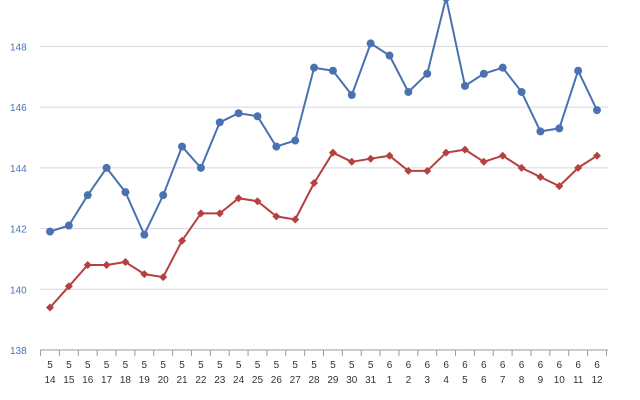  I want to click on x-tick-label-day: 11, so click(578, 380).